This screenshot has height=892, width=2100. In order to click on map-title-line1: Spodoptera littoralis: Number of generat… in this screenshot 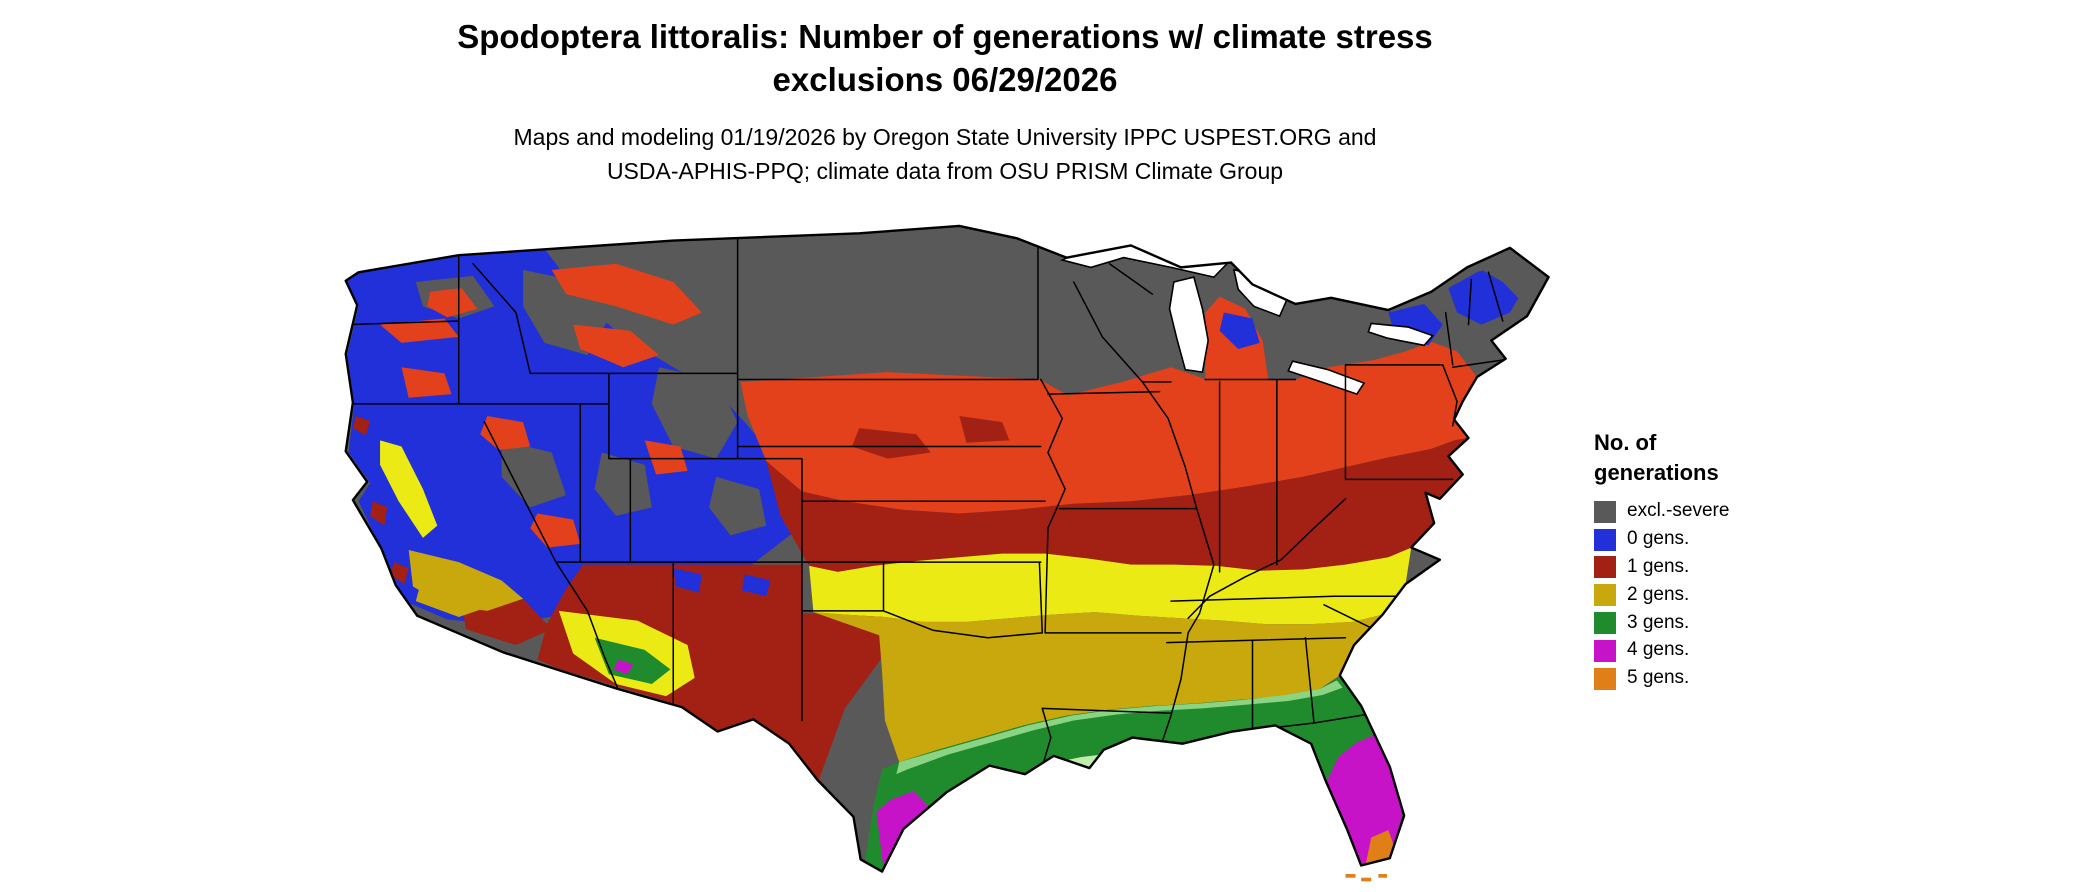, I will do `click(945, 36)`.